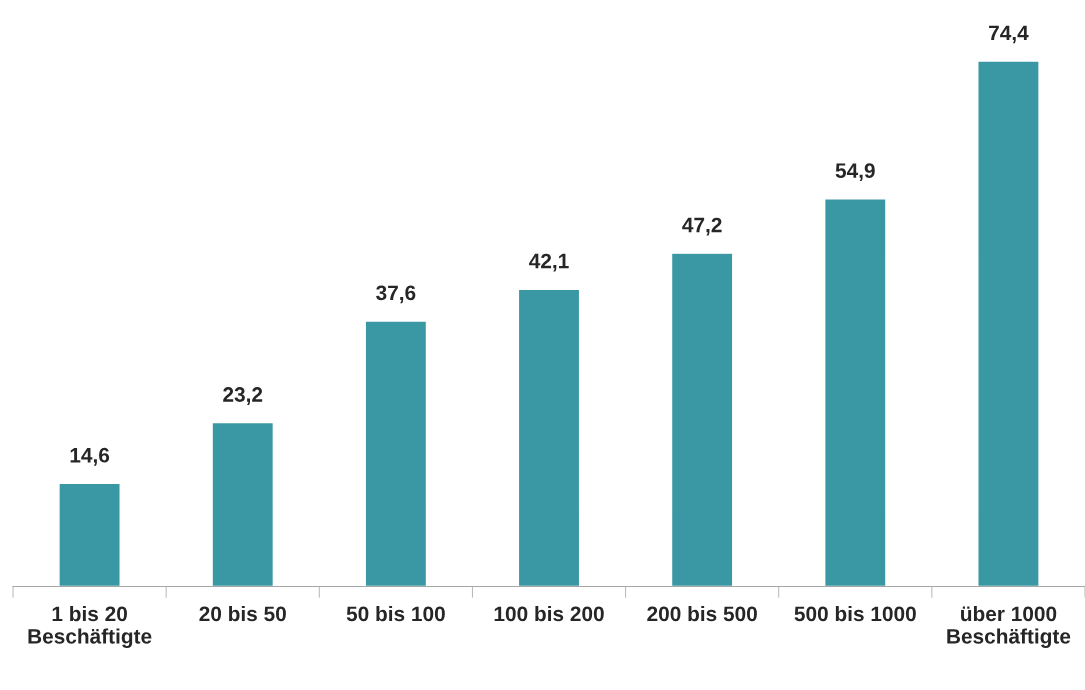  I want to click on x-tick-label: 20 bis 50, so click(242, 613).